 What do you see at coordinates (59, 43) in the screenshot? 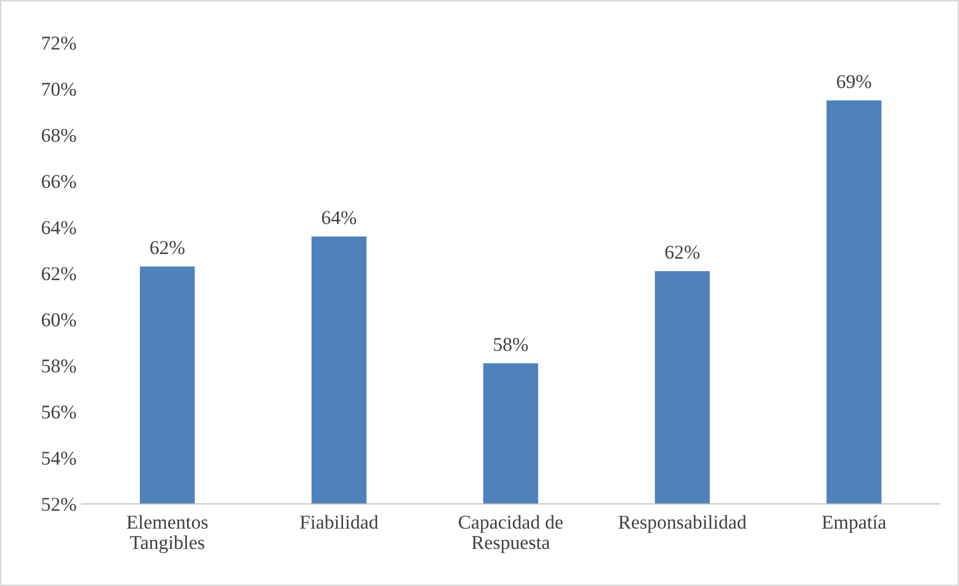
I see `y-tick-label: 72%` at bounding box center [59, 43].